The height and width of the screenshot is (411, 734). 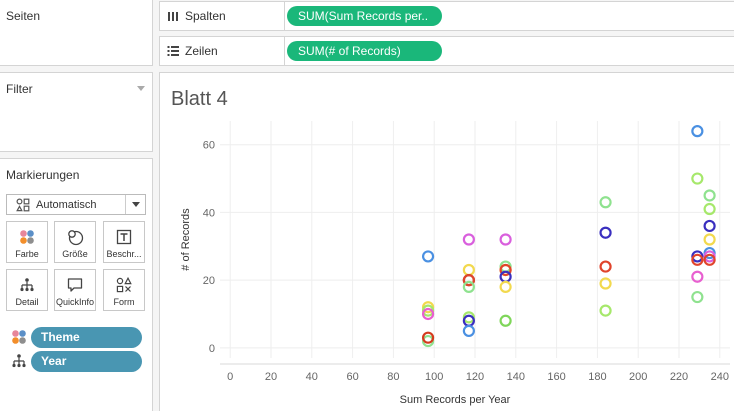 What do you see at coordinates (124, 302) in the screenshot?
I see `shape-button-label: Form` at bounding box center [124, 302].